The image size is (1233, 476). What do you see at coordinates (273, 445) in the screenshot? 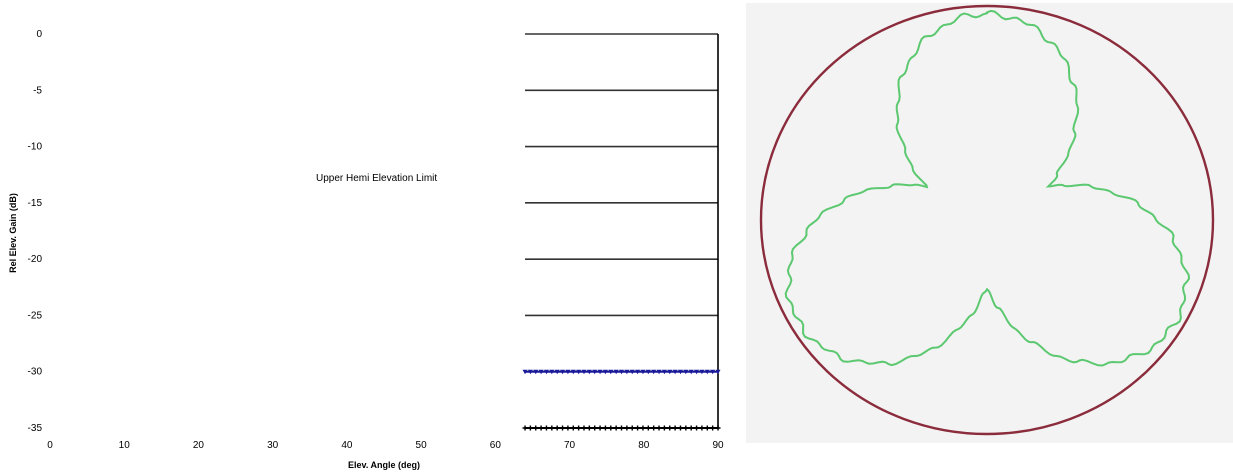
I see `x-tick-label: 30` at bounding box center [273, 445].